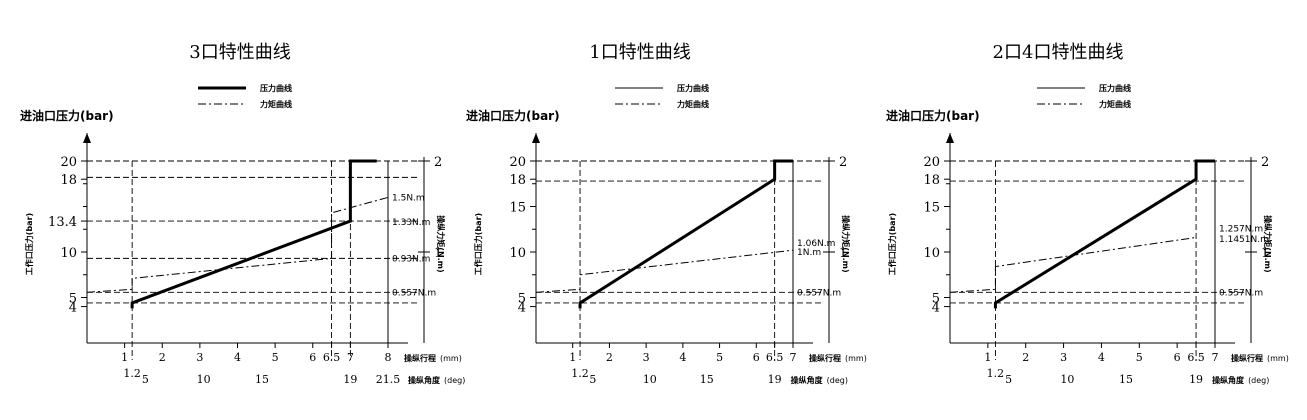  Describe the element at coordinates (809, 253) in the screenshot. I see `torque-annotation: 1N.m` at that location.